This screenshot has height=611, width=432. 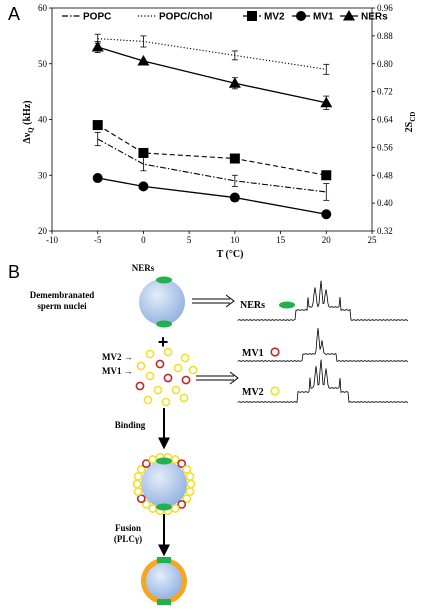 I want to click on x-tick-label: 0, so click(x=143, y=240).